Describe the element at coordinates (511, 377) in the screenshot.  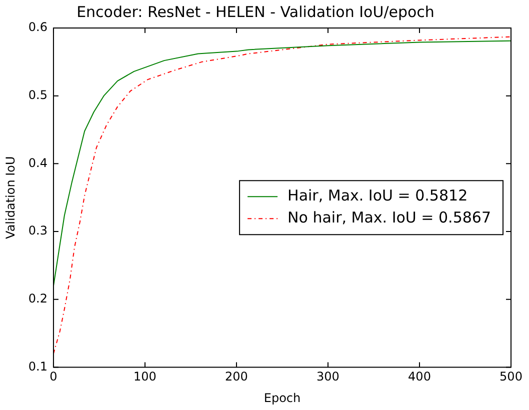
I see `x-tick-label: 500` at that location.